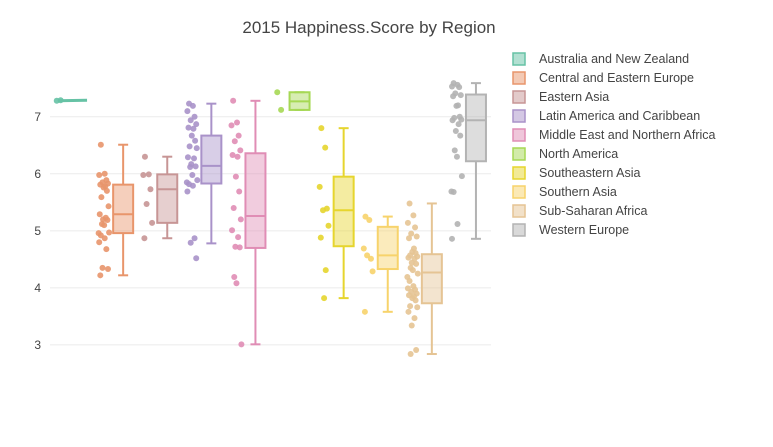 Image resolution: width=773 pixels, height=447 pixels. Describe the element at coordinates (619, 116) in the screenshot. I see `legend-label: Latin America and Caribbean` at that location.